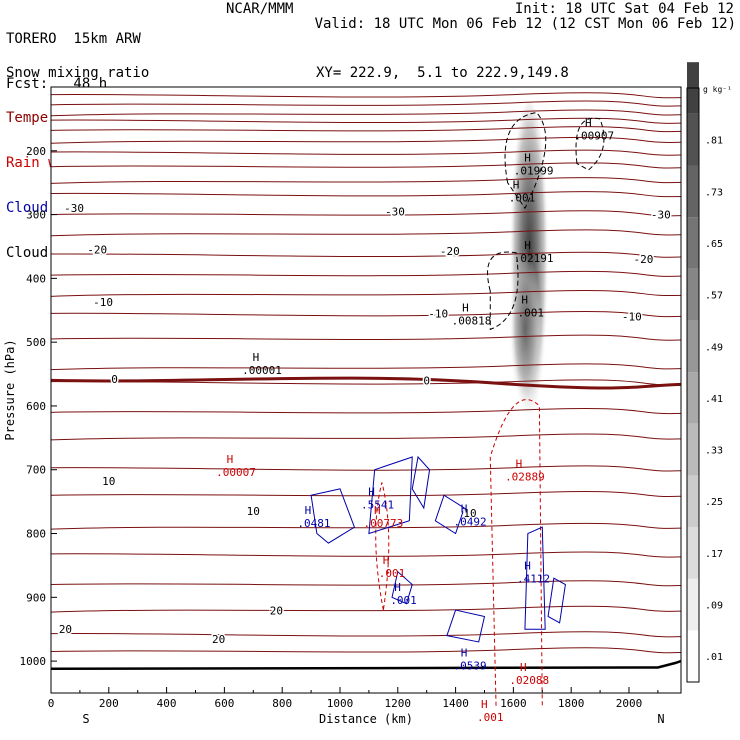 Image resolution: width=740 pixels, height=740 pixels. What do you see at coordinates (660, 719) in the screenshot?
I see `endpoint-right: N` at bounding box center [660, 719].